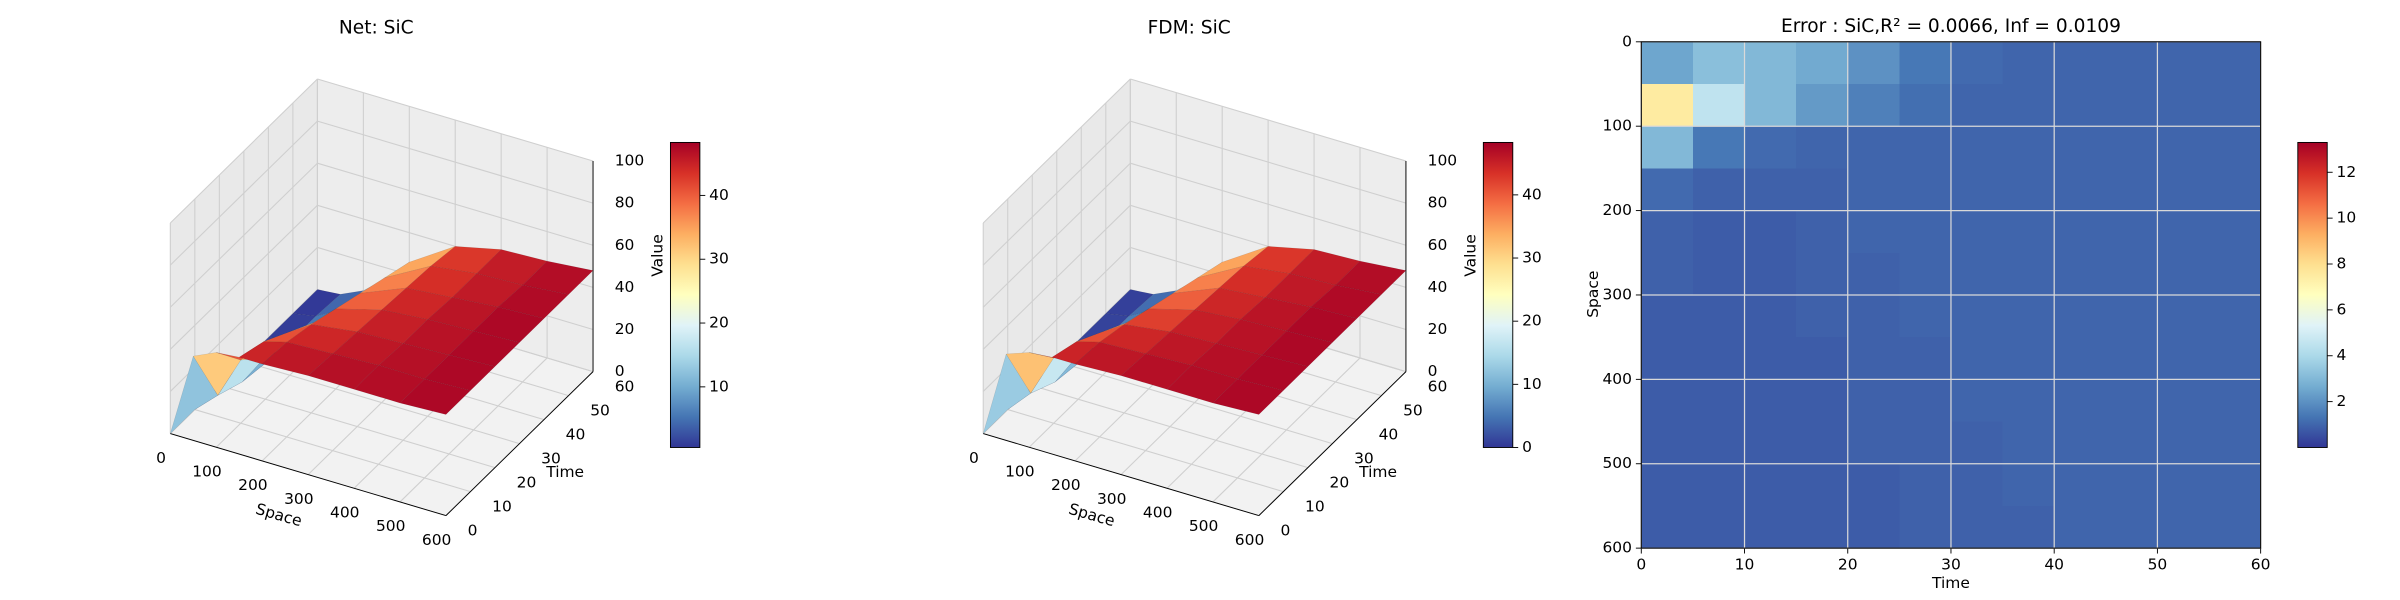 Image resolution: width=2400 pixels, height=600 pixels. What do you see at coordinates (974, 458) in the screenshot?
I see `x-tick-label: 0` at bounding box center [974, 458].